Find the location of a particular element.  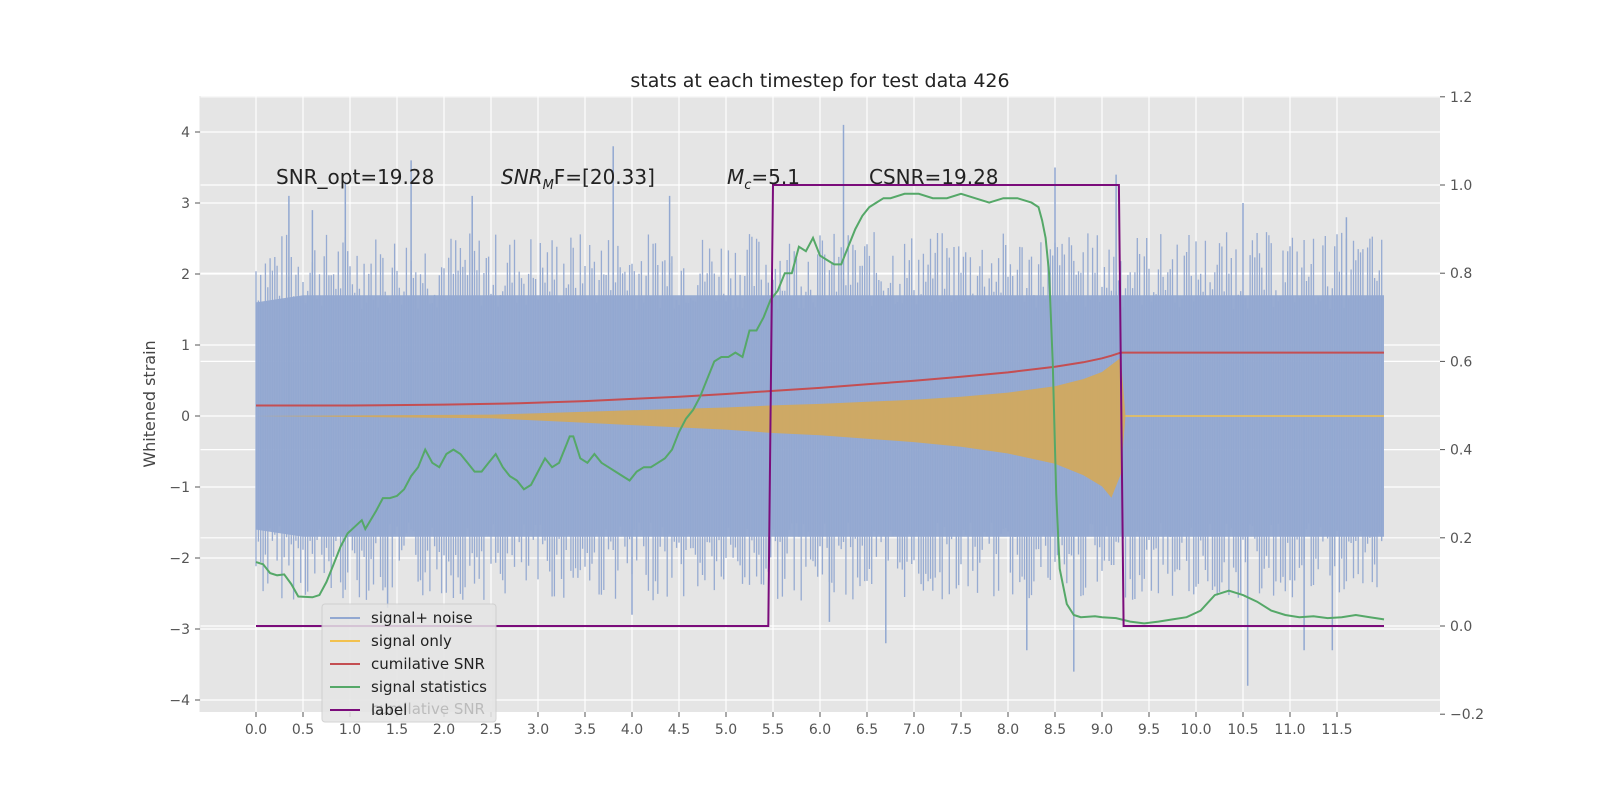

x-tick-label: 4.0 is located at coordinates (632, 730).